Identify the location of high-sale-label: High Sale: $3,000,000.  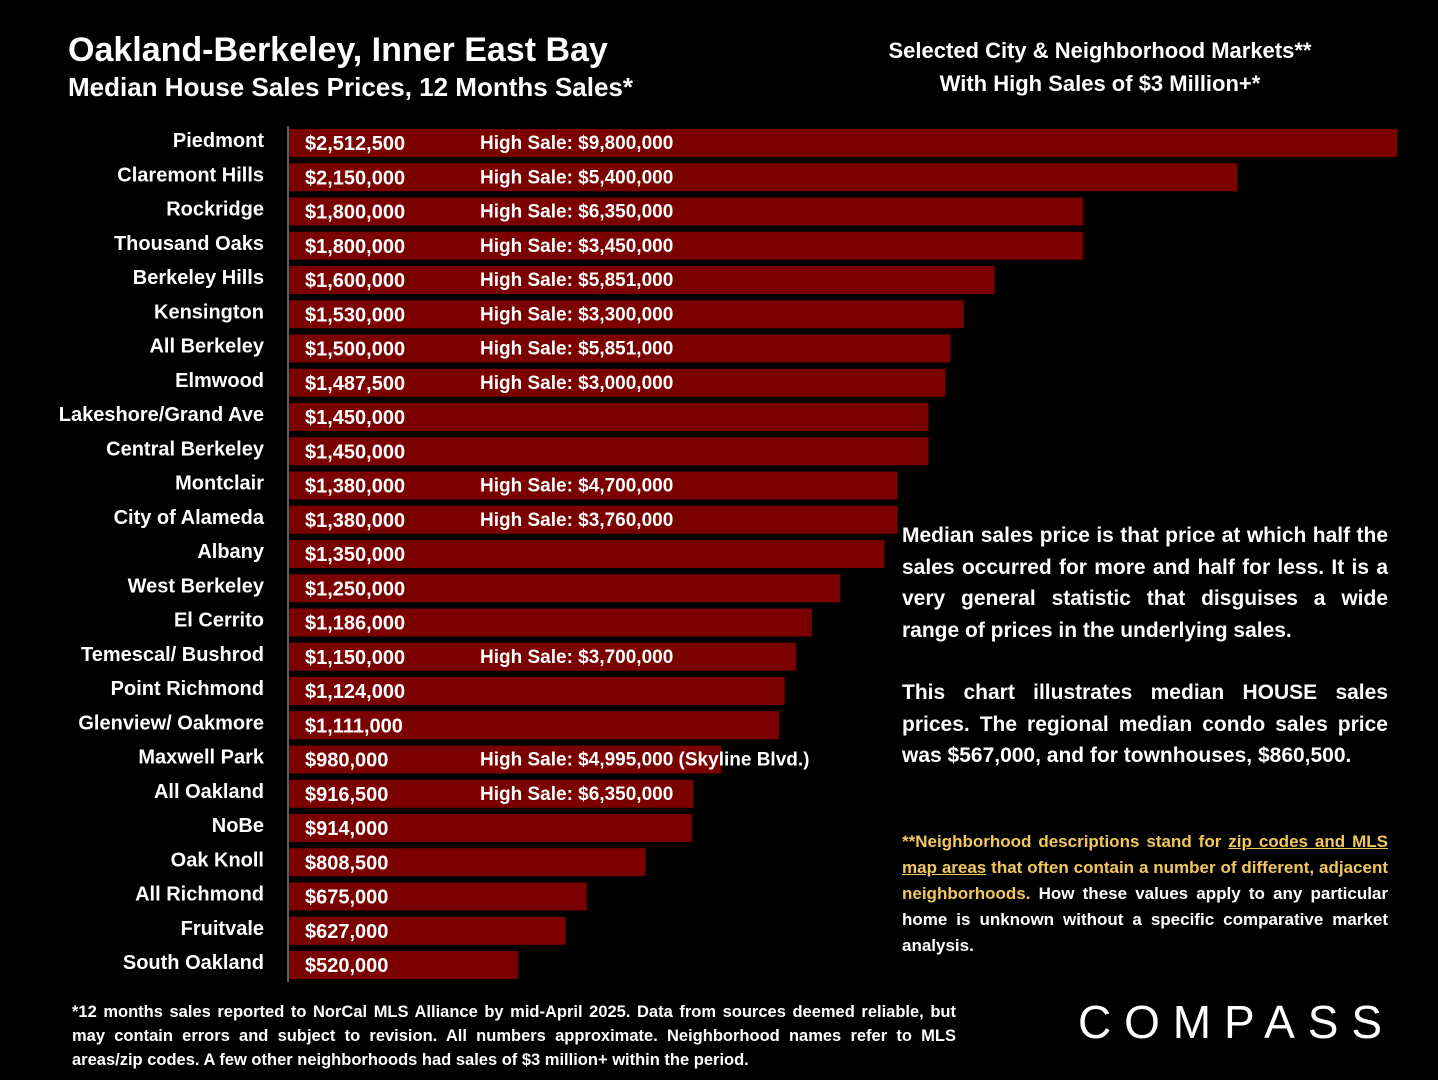
(576, 383).